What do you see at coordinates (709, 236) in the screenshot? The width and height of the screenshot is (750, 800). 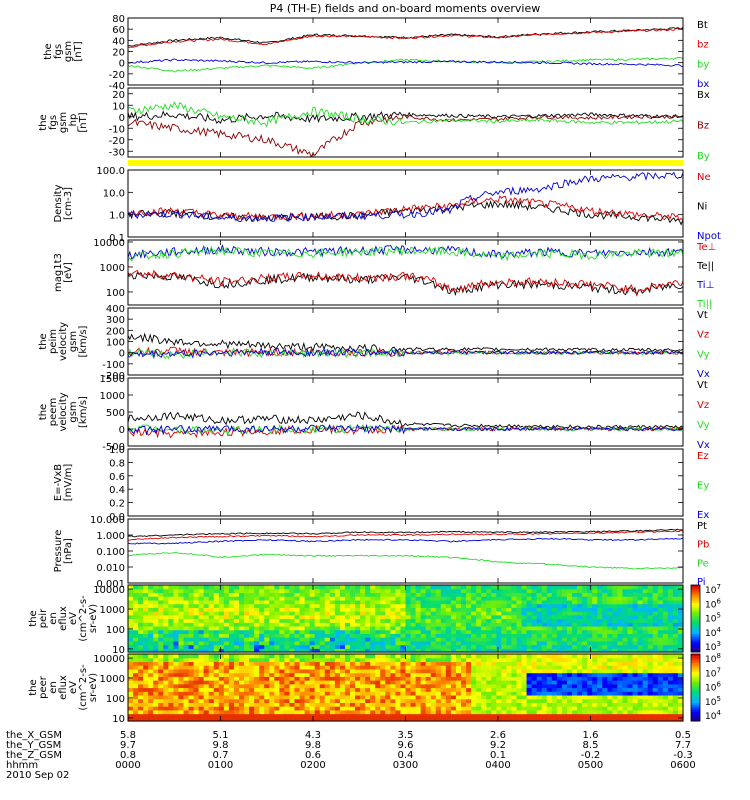 I see `legend-entry: Npot` at bounding box center [709, 236].